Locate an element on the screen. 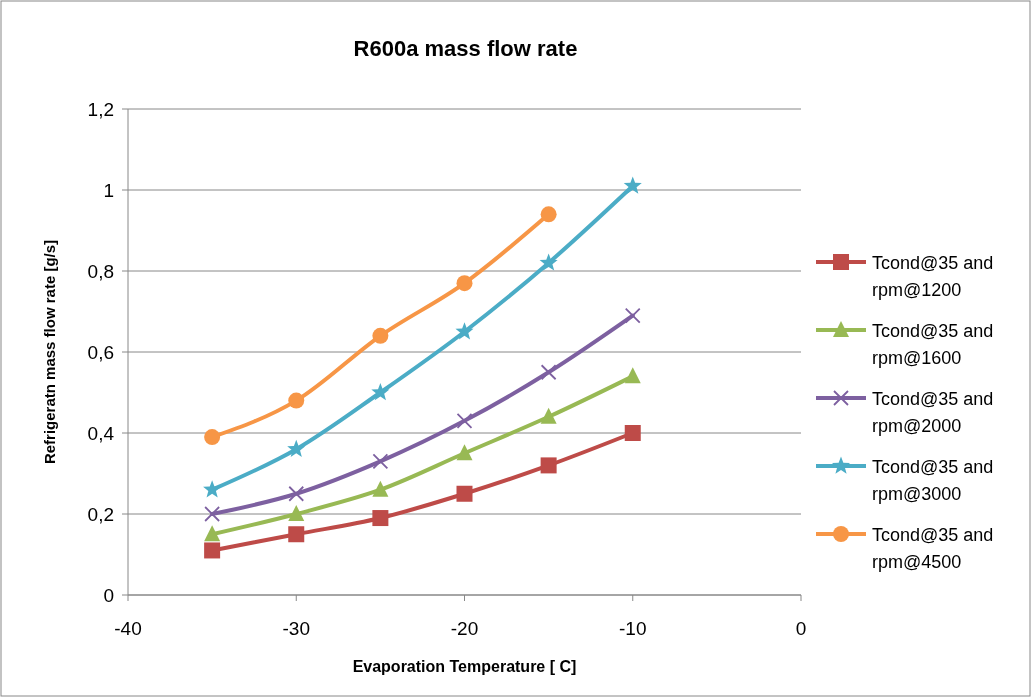  x-tick-label: -30 is located at coordinates (296, 628).